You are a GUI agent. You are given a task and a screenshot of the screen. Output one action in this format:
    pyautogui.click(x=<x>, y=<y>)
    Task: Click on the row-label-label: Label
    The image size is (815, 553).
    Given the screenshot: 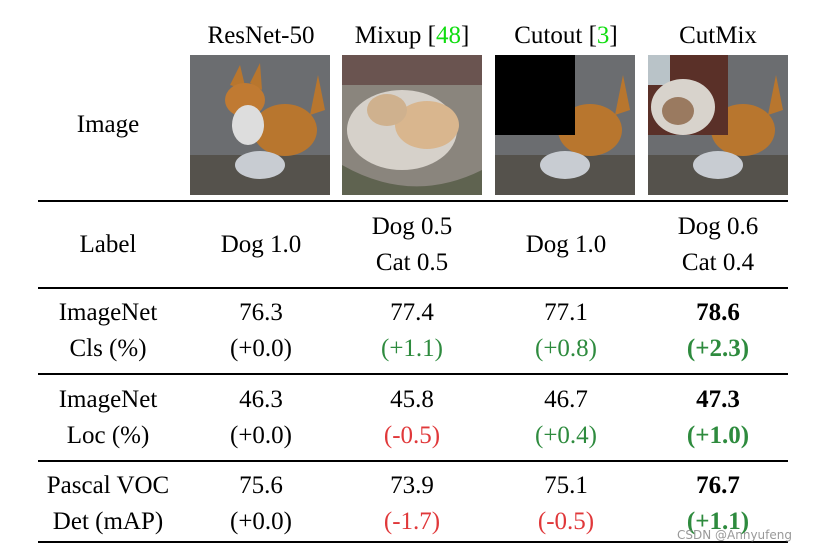 What is the action you would take?
    pyautogui.click(x=108, y=244)
    